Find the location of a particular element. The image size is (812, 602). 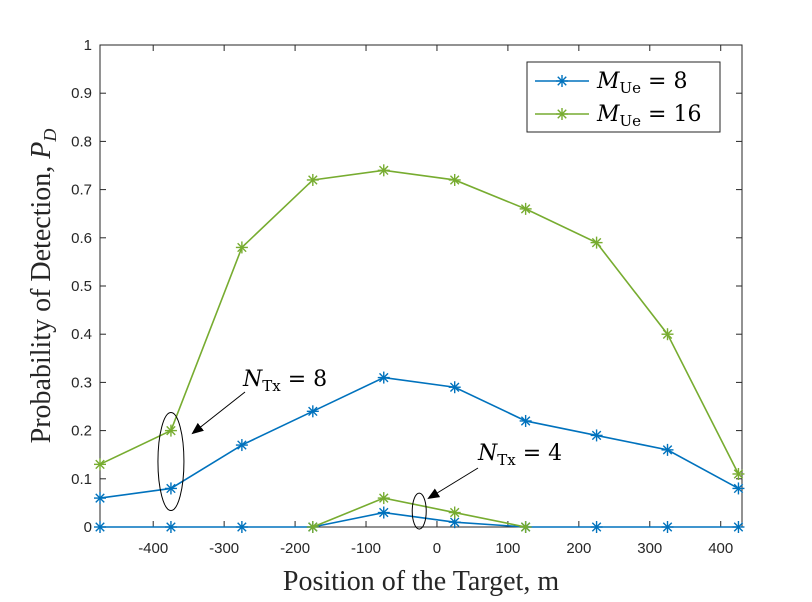

legend-item: MUe = 16 is located at coordinates (618, 116).